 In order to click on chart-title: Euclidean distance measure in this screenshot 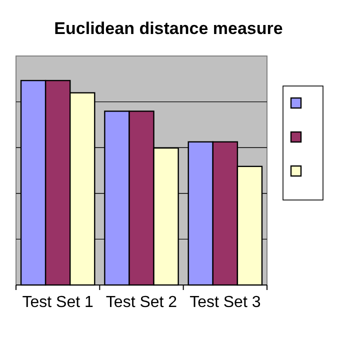, I will do `click(168, 28)`.